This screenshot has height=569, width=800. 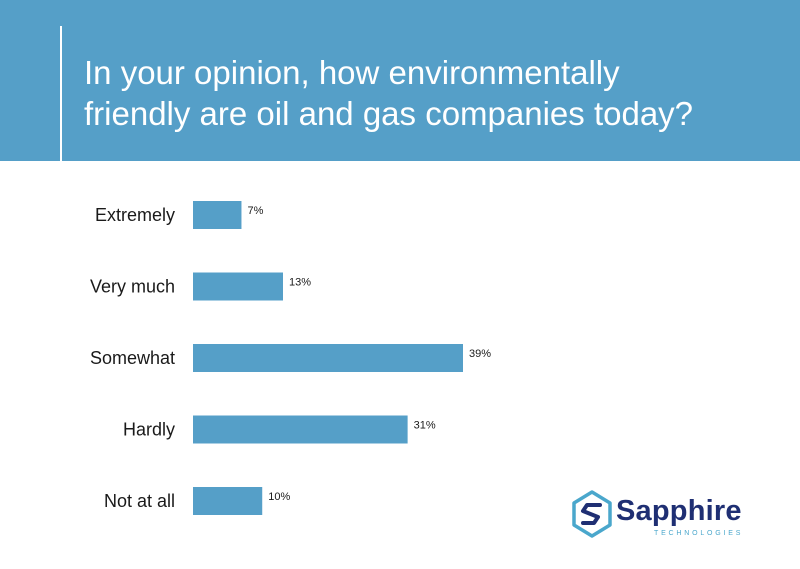 What do you see at coordinates (480, 354) in the screenshot?
I see `value-label: 39%` at bounding box center [480, 354].